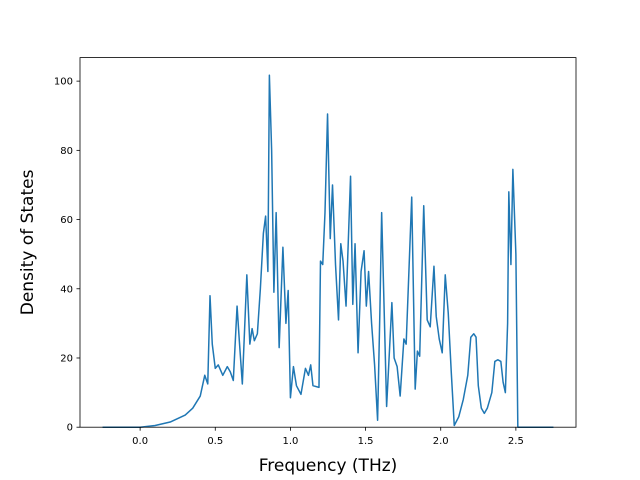 The image size is (640, 480). What do you see at coordinates (140, 441) in the screenshot?
I see `x-tick-label: 0.0` at bounding box center [140, 441].